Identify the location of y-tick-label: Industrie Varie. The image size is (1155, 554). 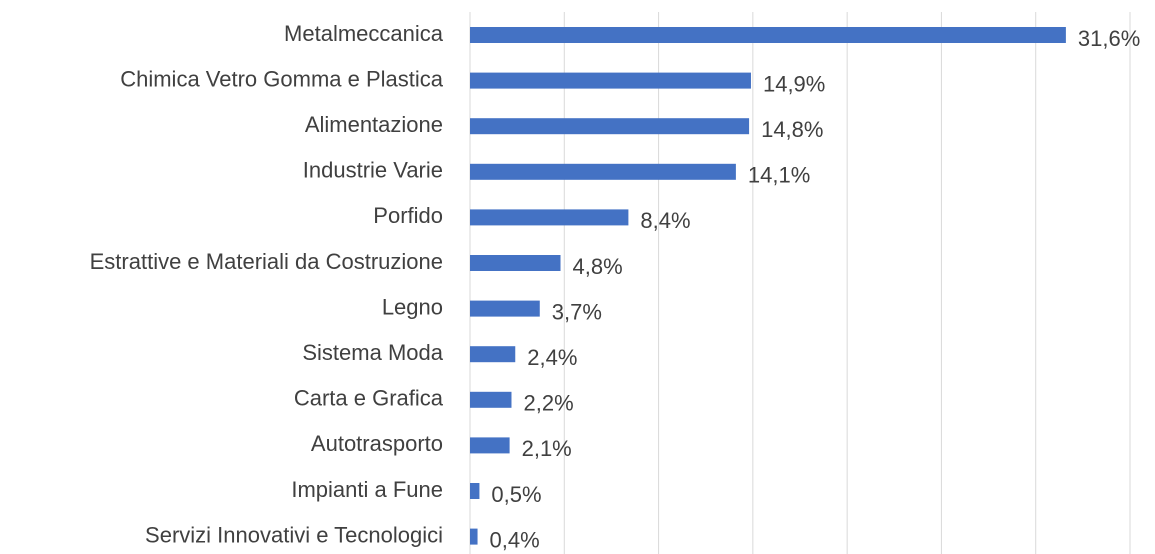
(373, 170).